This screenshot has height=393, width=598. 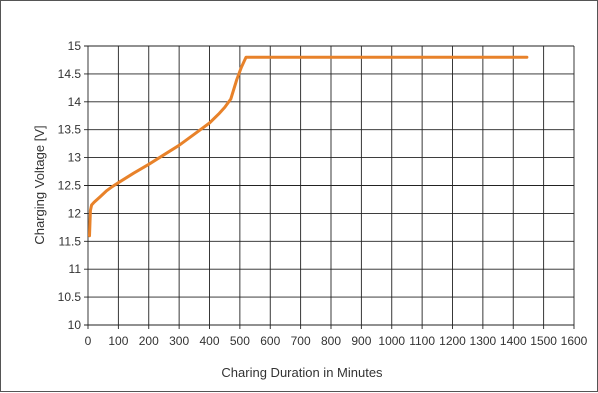 I want to click on x-axis-label: Charing Duration in Minutes, so click(x=302, y=372).